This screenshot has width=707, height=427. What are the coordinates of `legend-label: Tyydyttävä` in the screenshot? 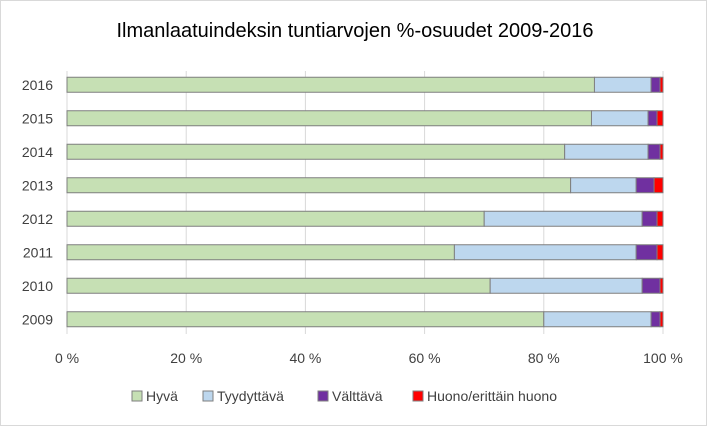 It's located at (250, 396).